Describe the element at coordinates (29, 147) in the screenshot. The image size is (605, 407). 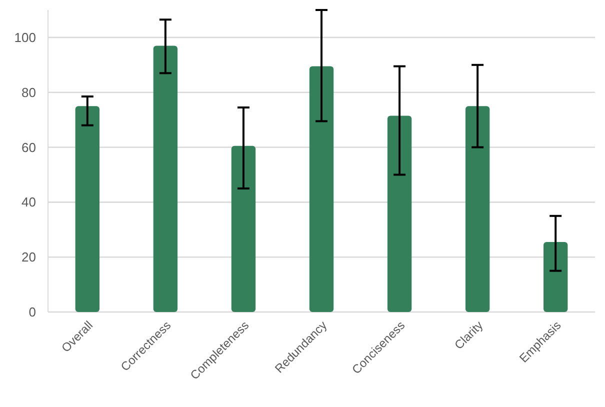
I see `y-tick-label: 60` at that location.